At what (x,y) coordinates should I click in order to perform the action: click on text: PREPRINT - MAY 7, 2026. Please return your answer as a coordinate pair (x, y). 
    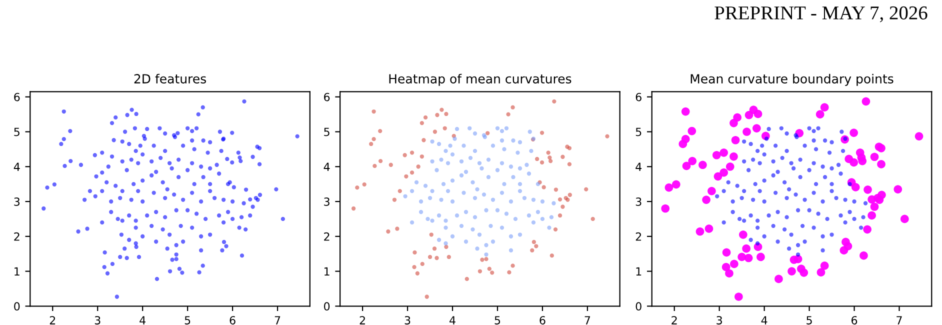
    Looking at the image, I should click on (821, 14).